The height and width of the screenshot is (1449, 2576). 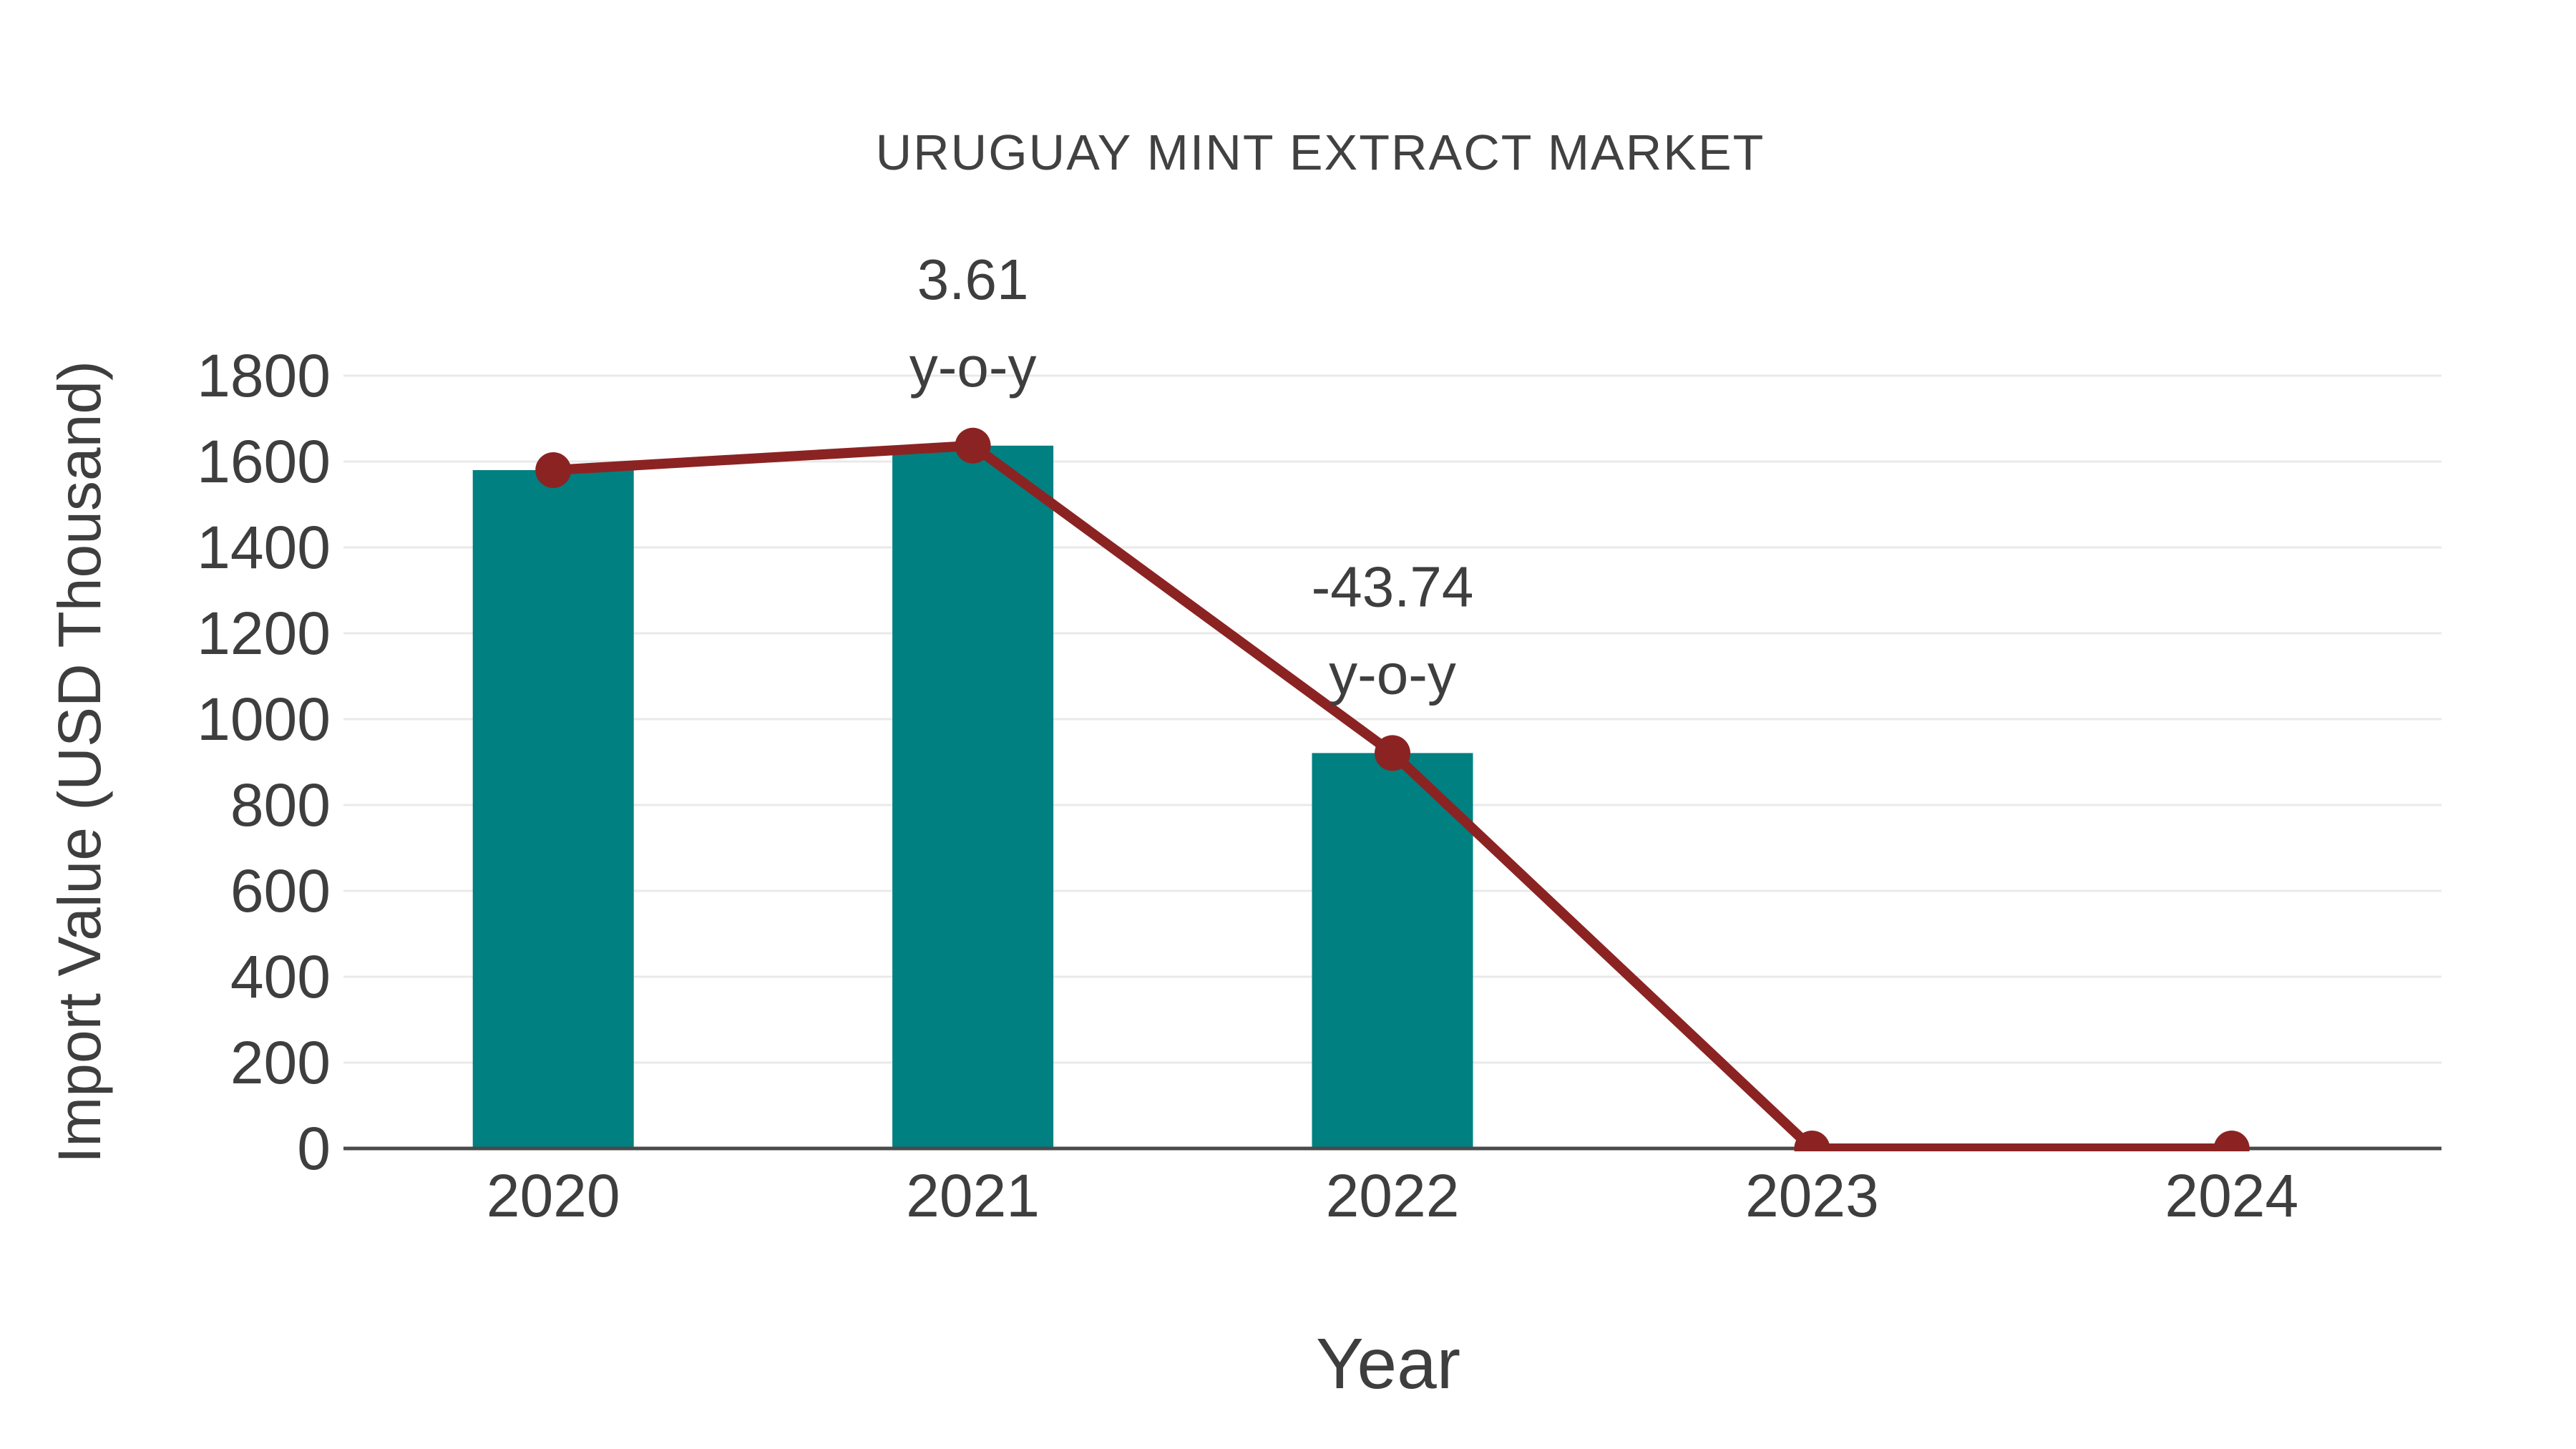 What do you see at coordinates (553, 809) in the screenshot?
I see `bar-2020` at bounding box center [553, 809].